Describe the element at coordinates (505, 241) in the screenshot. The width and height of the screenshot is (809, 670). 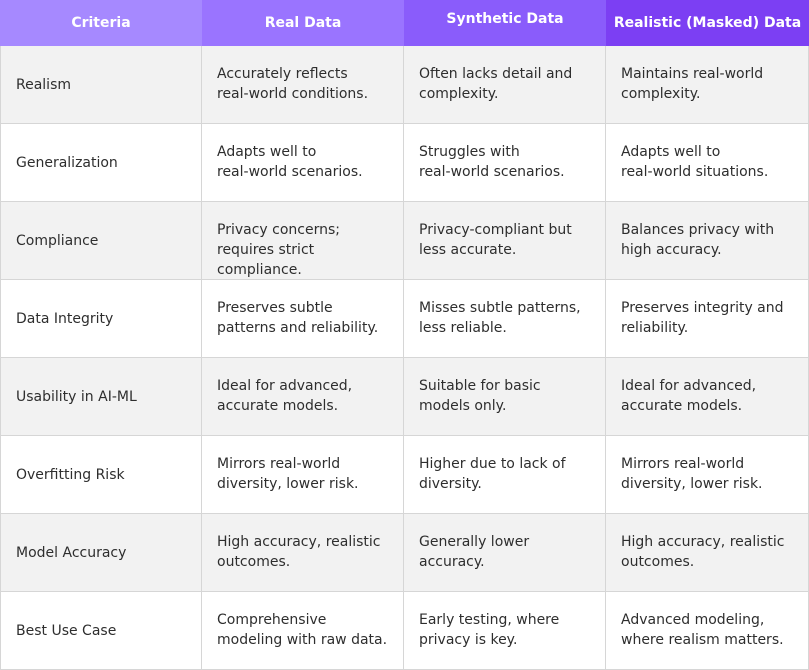
I see `synthetic-data-cell: Privacy-compliant but less accurate.` at that location.